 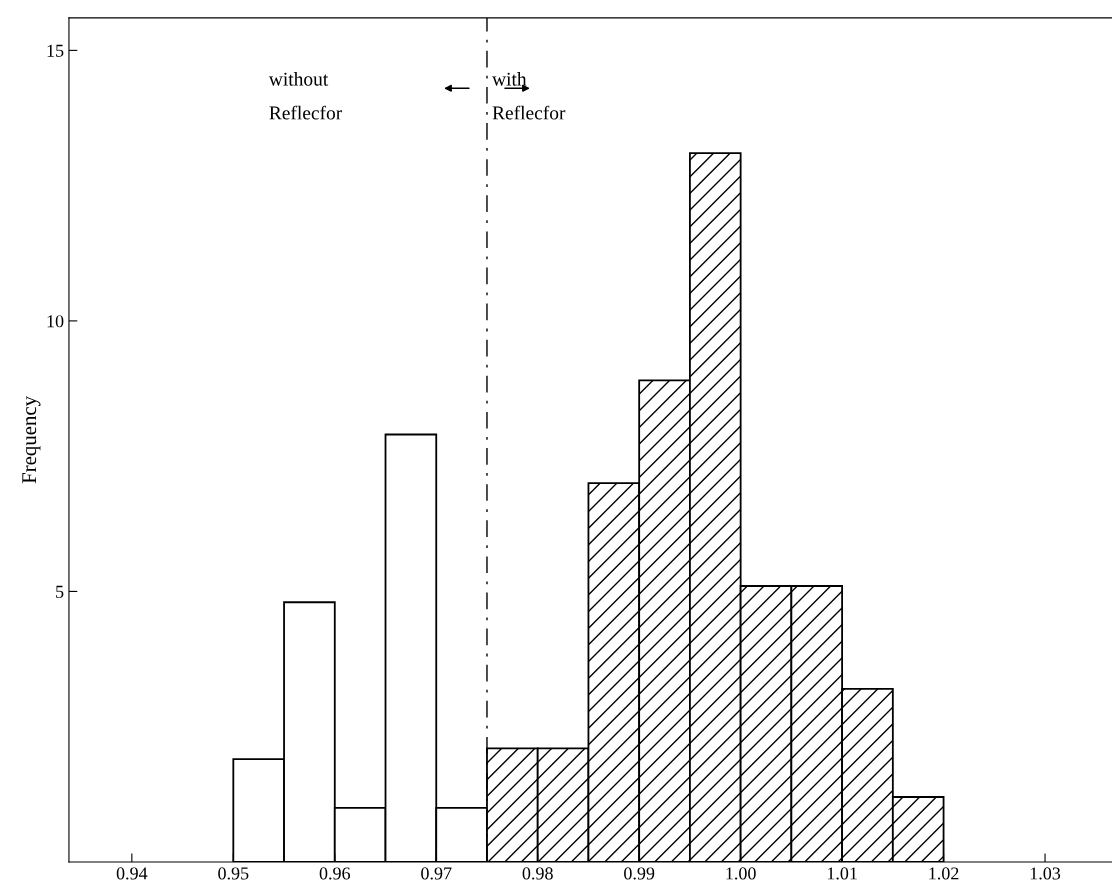 What do you see at coordinates (537, 873) in the screenshot?
I see `x-tick-label: 0.98` at bounding box center [537, 873].